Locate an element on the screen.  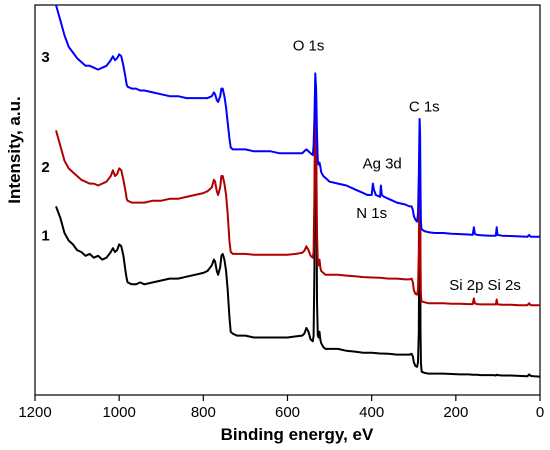
peak-label: Si 2s is located at coordinates (504, 285).